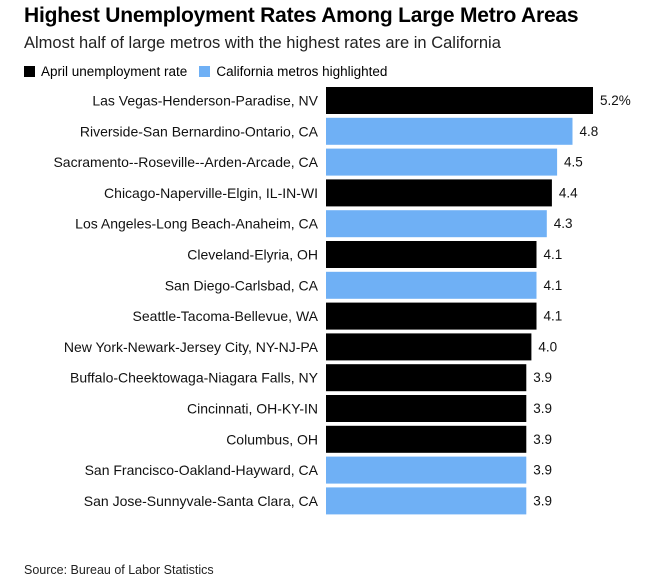 The image size is (658, 581). What do you see at coordinates (196, 224) in the screenshot?
I see `category-label-los-angeles-long-beach-anaheim-ca: Los Angeles-Long Beach-Anaheim, CA` at bounding box center [196, 224].